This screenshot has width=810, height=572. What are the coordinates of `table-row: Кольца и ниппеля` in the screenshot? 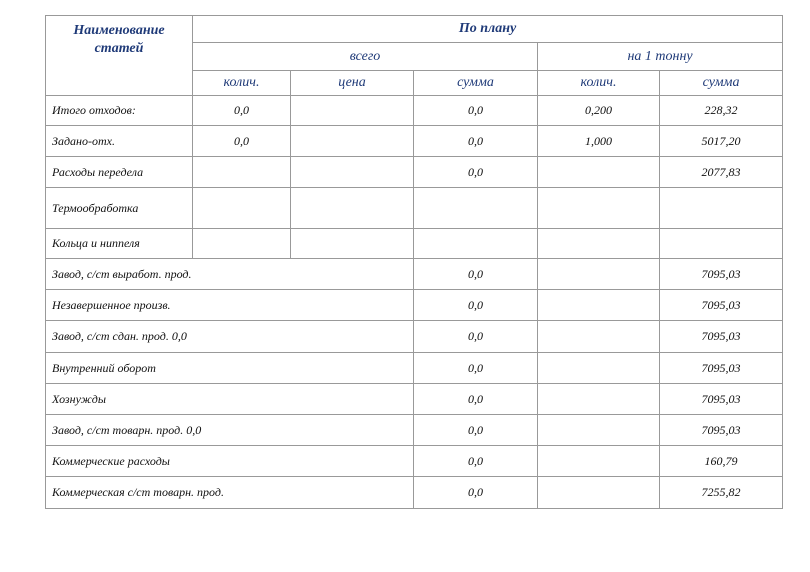 It's located at (414, 243).